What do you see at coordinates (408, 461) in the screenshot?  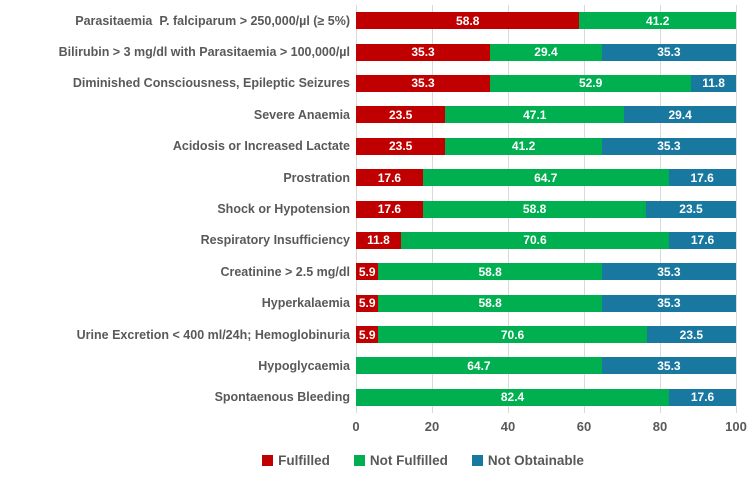 I see `legend-label: Not Fulfilled` at bounding box center [408, 461].